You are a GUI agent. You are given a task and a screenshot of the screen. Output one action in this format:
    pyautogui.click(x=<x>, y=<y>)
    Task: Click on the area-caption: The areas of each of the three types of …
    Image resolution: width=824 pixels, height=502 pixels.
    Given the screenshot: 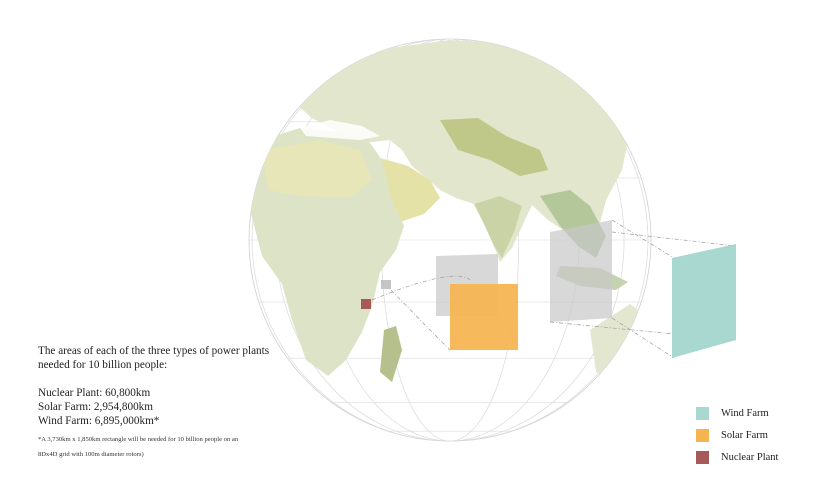 What is the action you would take?
    pyautogui.click(x=168, y=403)
    